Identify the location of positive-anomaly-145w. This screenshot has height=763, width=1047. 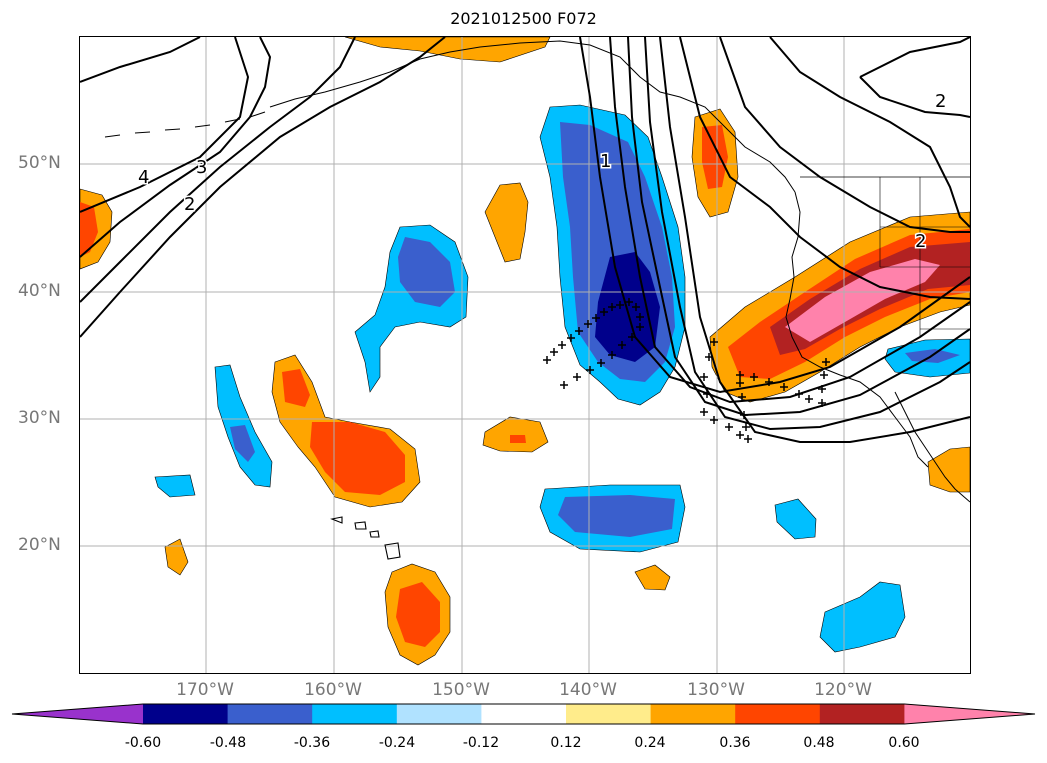
(506, 222).